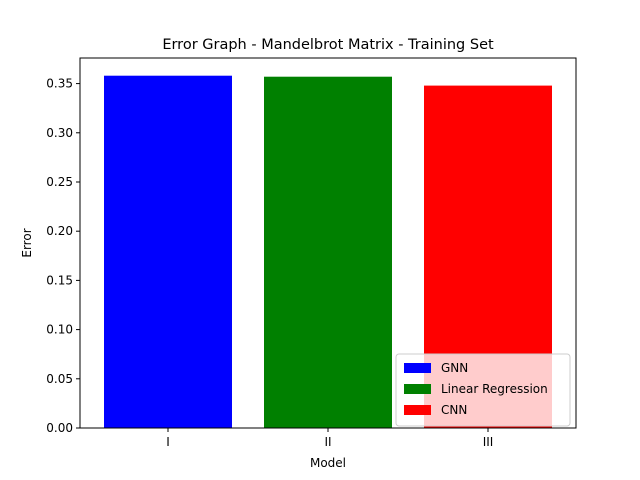 The image size is (640, 480). What do you see at coordinates (494, 389) in the screenshot?
I see `legend-label: Linear Regression` at bounding box center [494, 389].